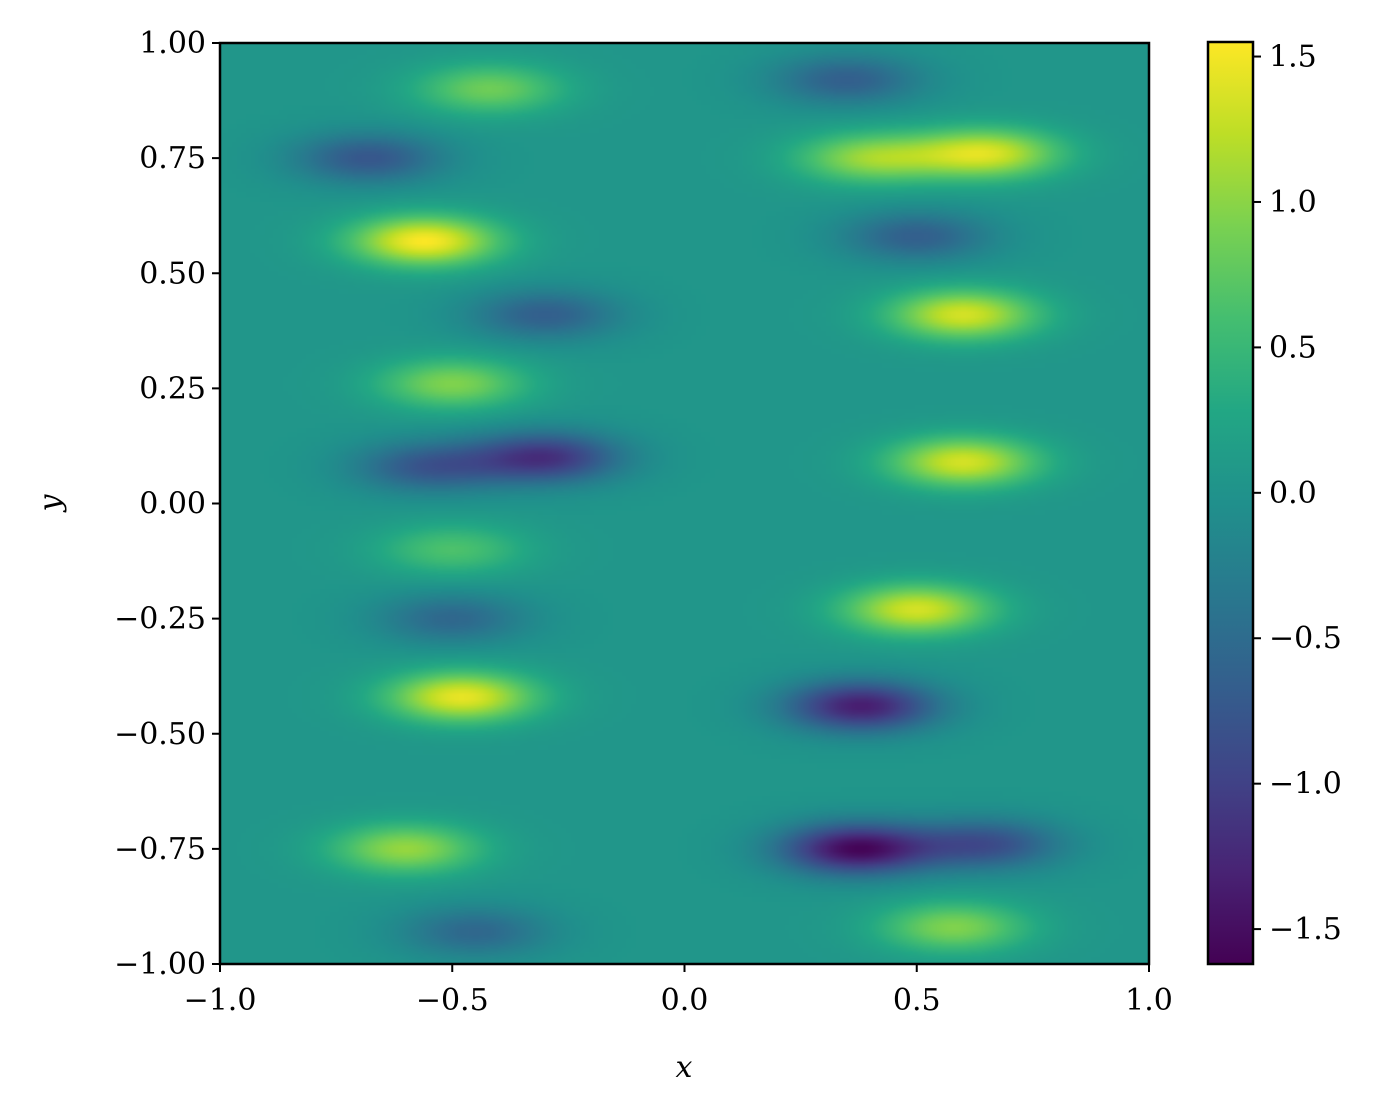 The height and width of the screenshot is (1115, 1397). Describe the element at coordinates (1293, 347) in the screenshot. I see `colorbar-tick-label: 0.5` at that location.